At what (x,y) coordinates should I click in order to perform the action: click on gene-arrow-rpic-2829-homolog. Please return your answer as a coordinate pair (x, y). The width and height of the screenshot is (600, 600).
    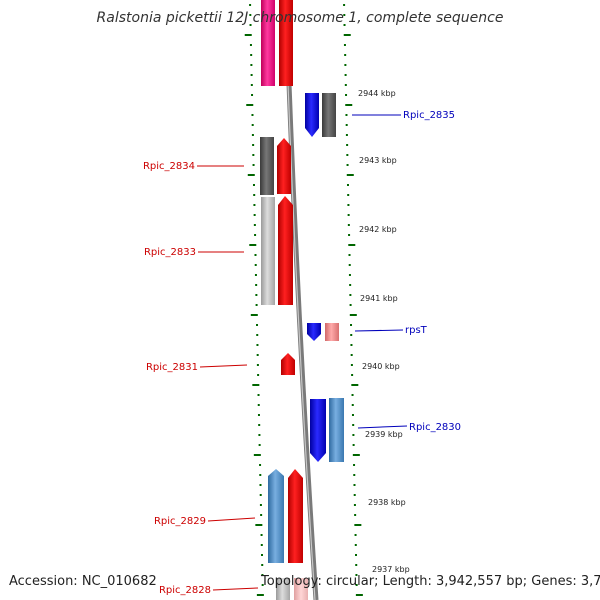
    Looking at the image, I should click on (276, 516).